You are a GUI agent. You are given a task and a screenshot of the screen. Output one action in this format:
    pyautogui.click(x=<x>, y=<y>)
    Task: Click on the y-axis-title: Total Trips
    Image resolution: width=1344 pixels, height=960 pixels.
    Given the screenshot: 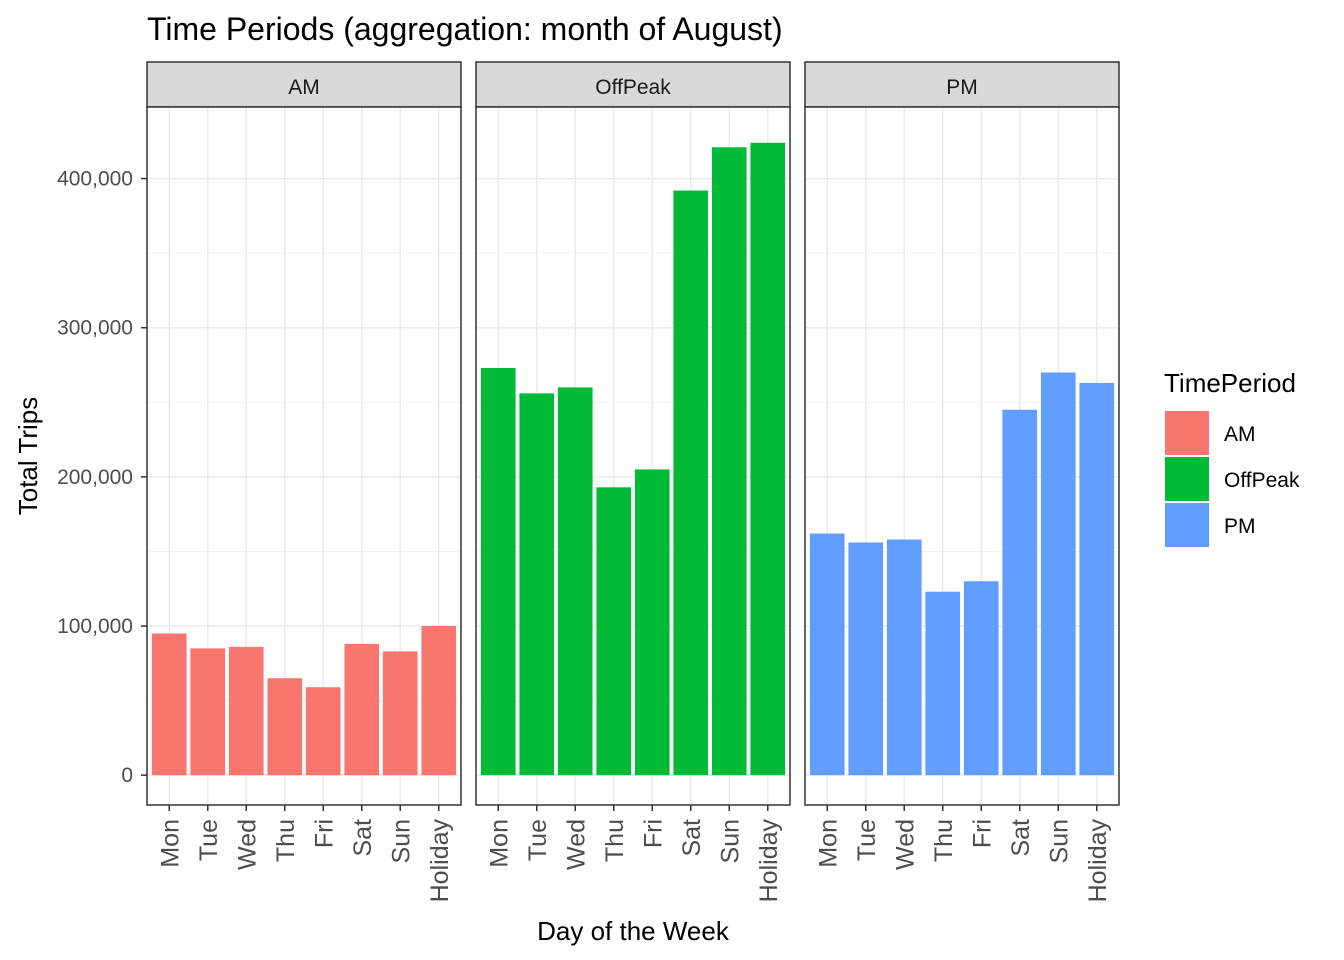 What is the action you would take?
    pyautogui.click(x=28, y=456)
    